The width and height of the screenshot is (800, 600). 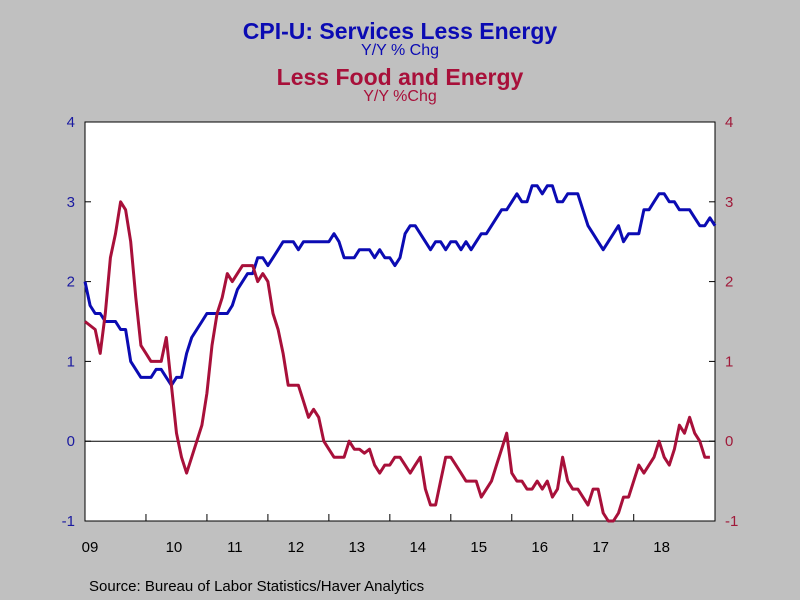 What do you see at coordinates (478, 547) in the screenshot?
I see `x-tick-label: 15` at bounding box center [478, 547].